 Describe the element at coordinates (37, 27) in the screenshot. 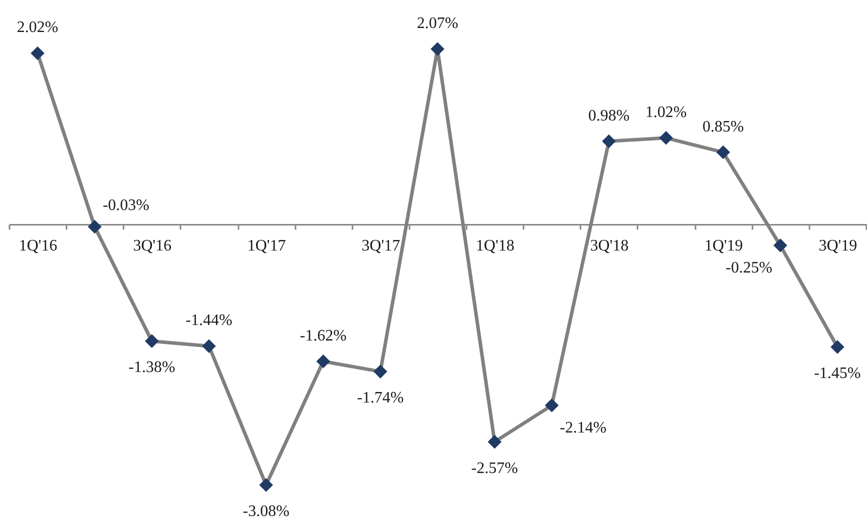

I see `data-label: 2.02%` at that location.